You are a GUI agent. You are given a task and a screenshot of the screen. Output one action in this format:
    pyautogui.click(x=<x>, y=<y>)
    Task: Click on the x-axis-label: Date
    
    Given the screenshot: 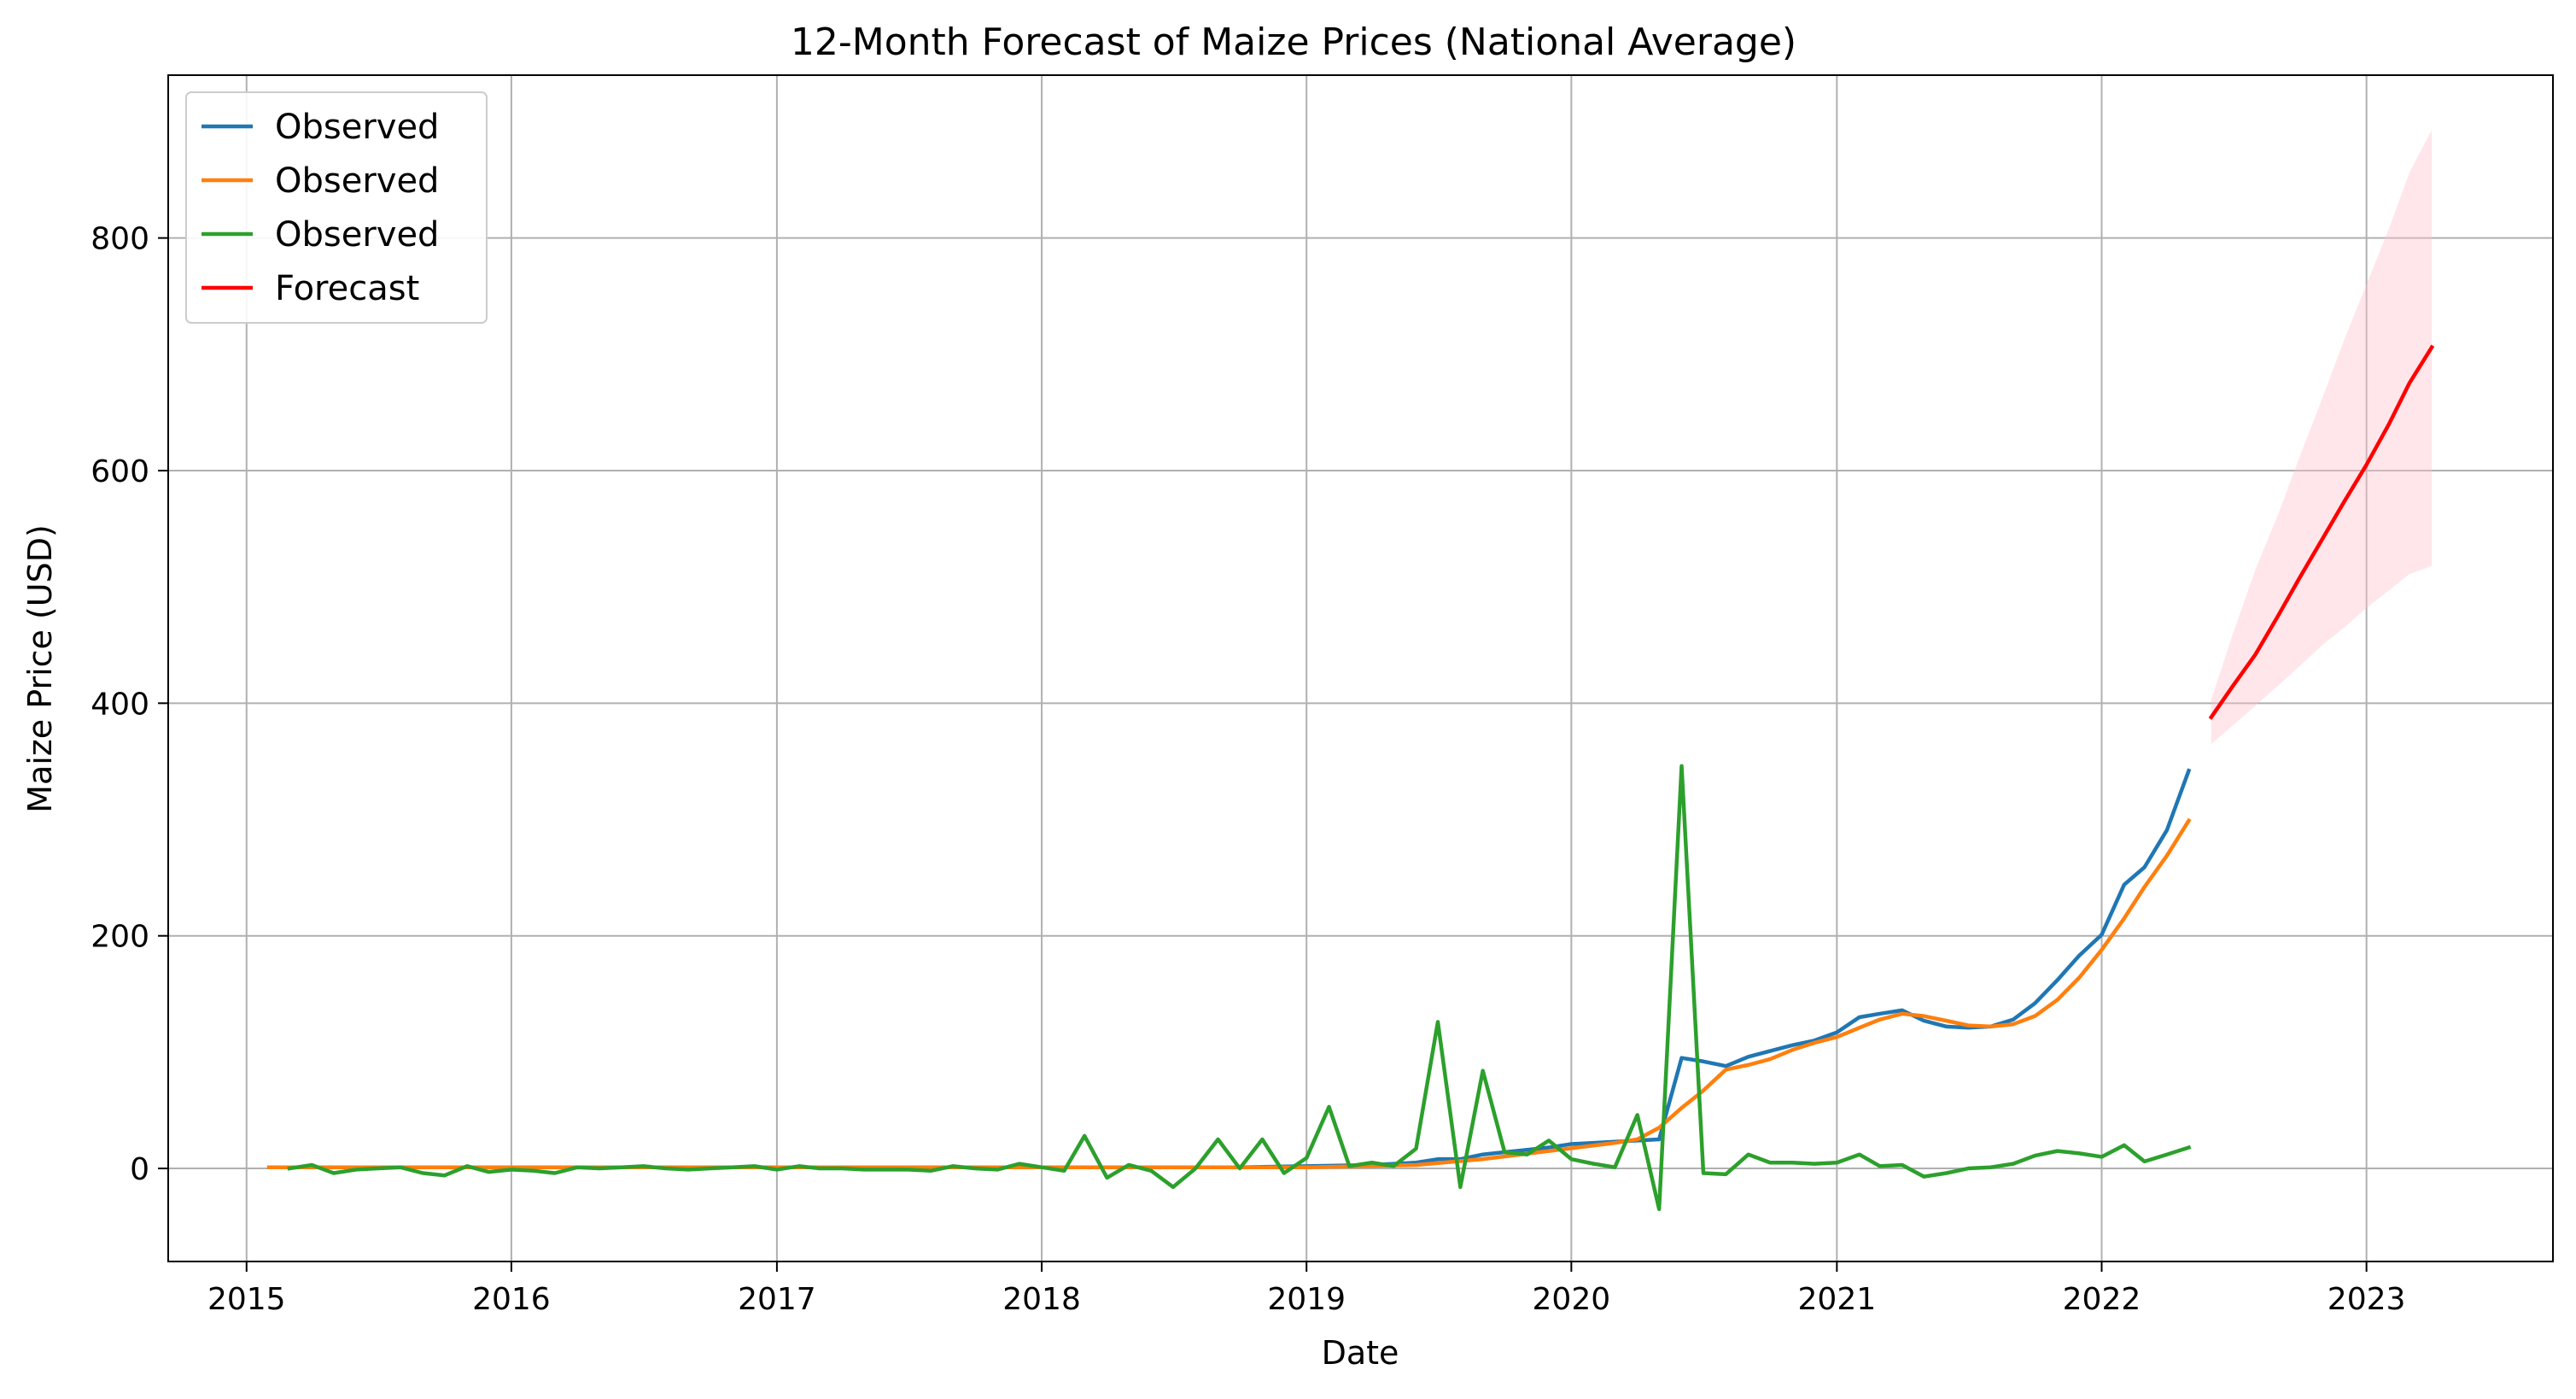 What is the action you would take?
    pyautogui.click(x=1360, y=1353)
    